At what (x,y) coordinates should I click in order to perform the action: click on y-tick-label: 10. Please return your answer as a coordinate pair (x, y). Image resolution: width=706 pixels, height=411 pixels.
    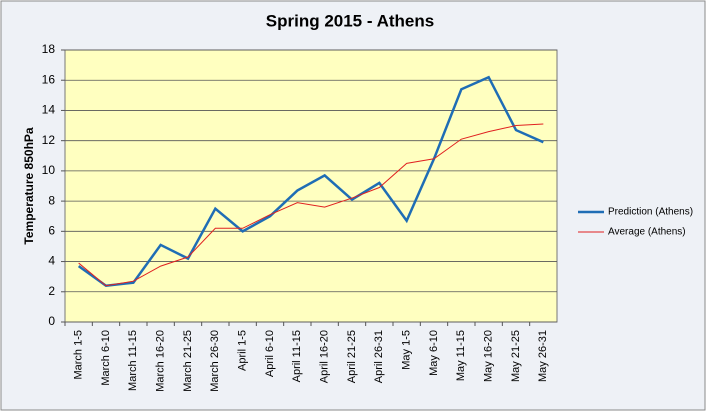
    Looking at the image, I should click on (49, 170).